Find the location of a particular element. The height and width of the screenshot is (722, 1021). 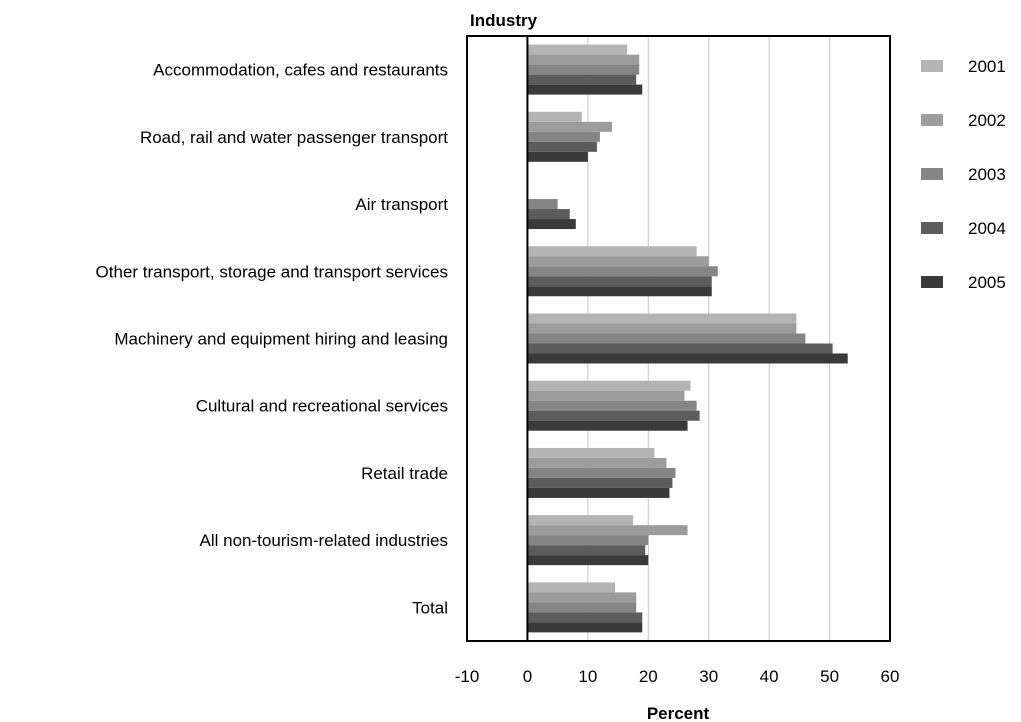

category-label: Road, rail and water passenger transport is located at coordinates (294, 137).